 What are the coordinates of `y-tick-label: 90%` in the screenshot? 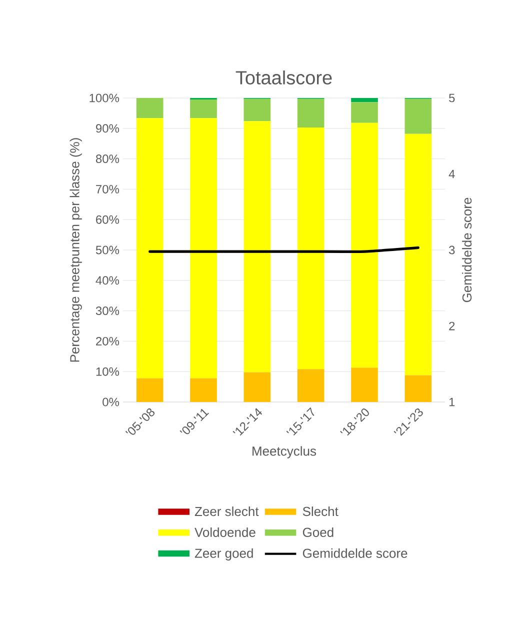 It's located at (108, 128).